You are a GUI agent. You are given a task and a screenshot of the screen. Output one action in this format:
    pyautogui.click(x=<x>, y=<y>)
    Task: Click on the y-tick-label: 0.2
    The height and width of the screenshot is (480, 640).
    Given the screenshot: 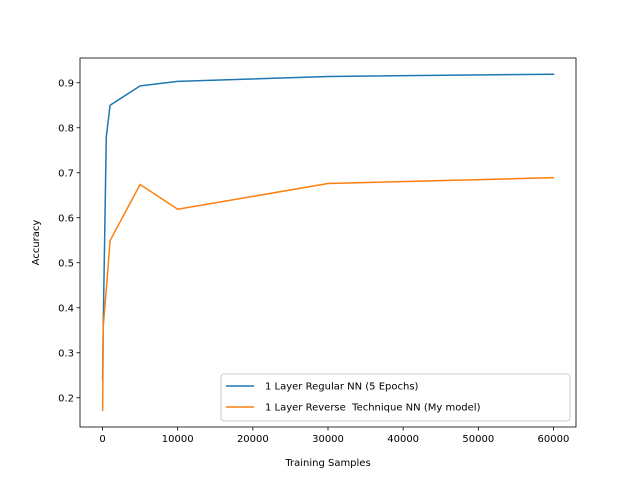 What is the action you would take?
    pyautogui.click(x=66, y=398)
    